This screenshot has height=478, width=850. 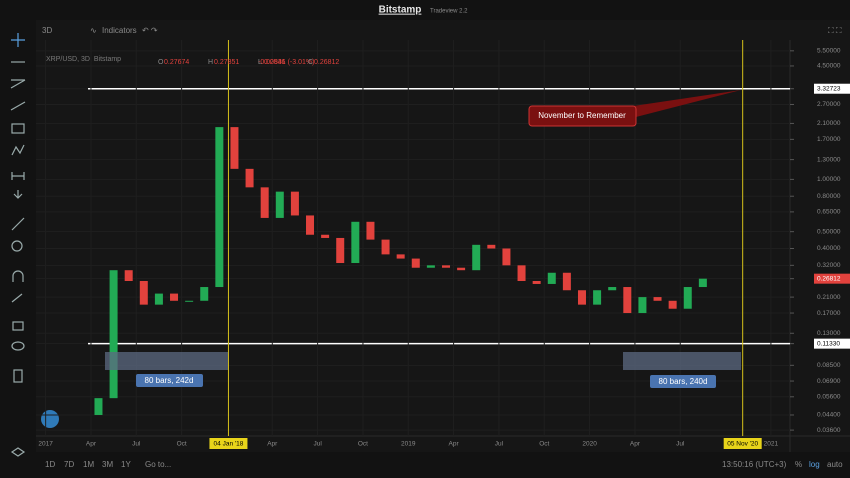 What do you see at coordinates (829, 397) in the screenshot?
I see `y-tick-label: 0.05600` at bounding box center [829, 397].